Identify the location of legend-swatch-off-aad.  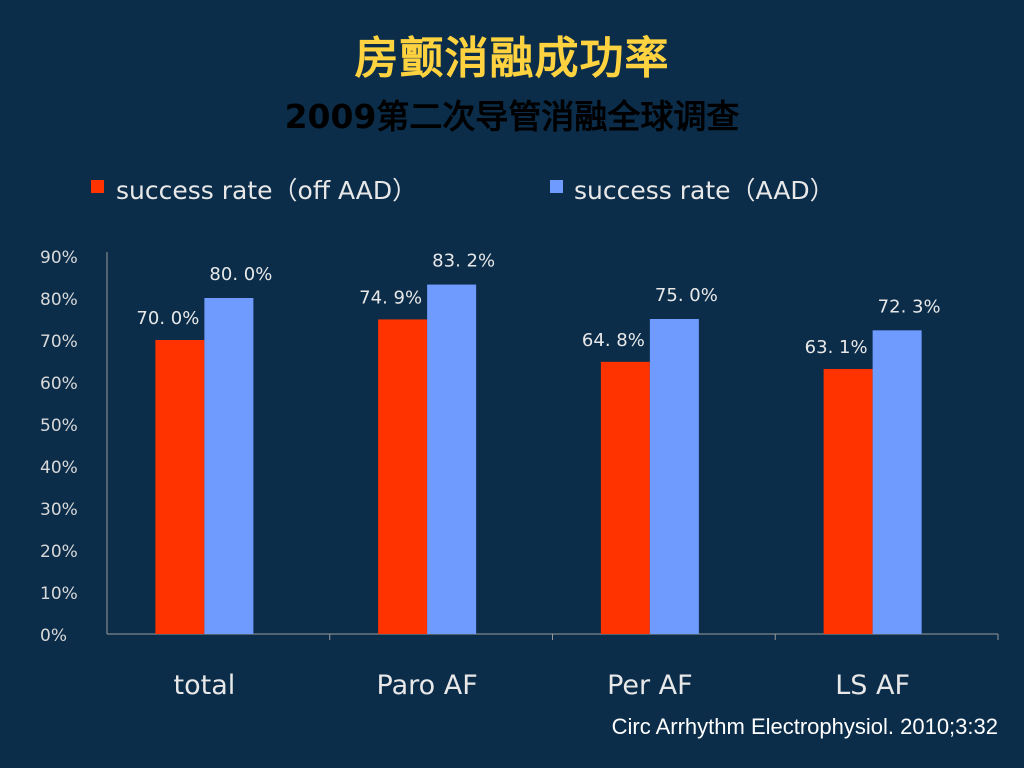
(97, 186).